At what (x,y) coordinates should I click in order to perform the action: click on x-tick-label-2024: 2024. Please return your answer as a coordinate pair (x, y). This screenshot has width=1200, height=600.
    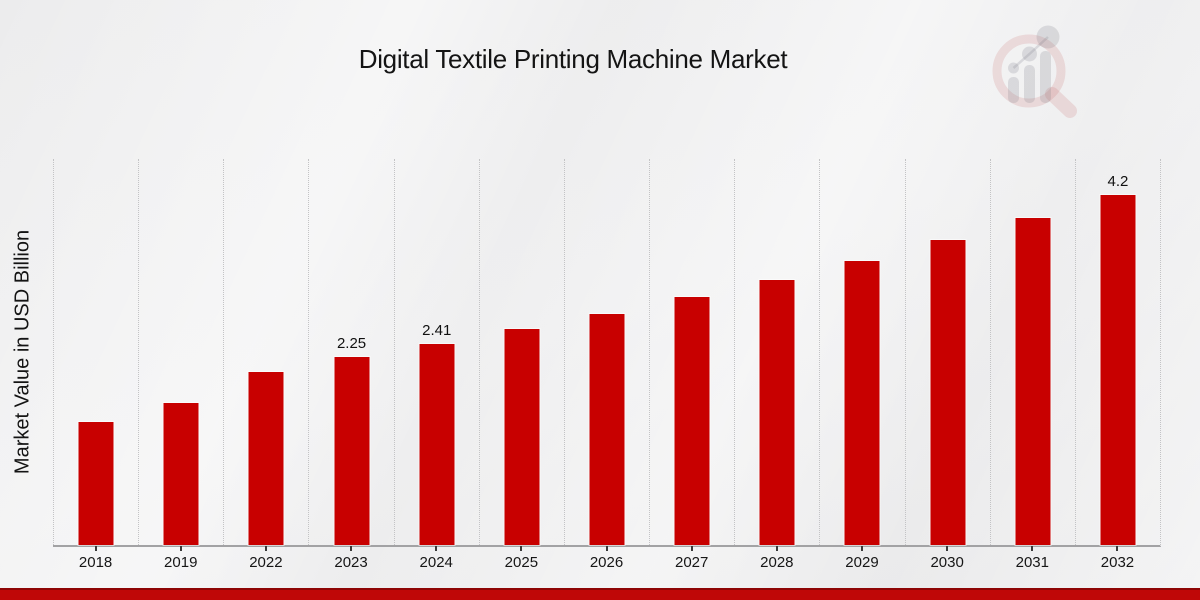
    Looking at the image, I should click on (436, 562).